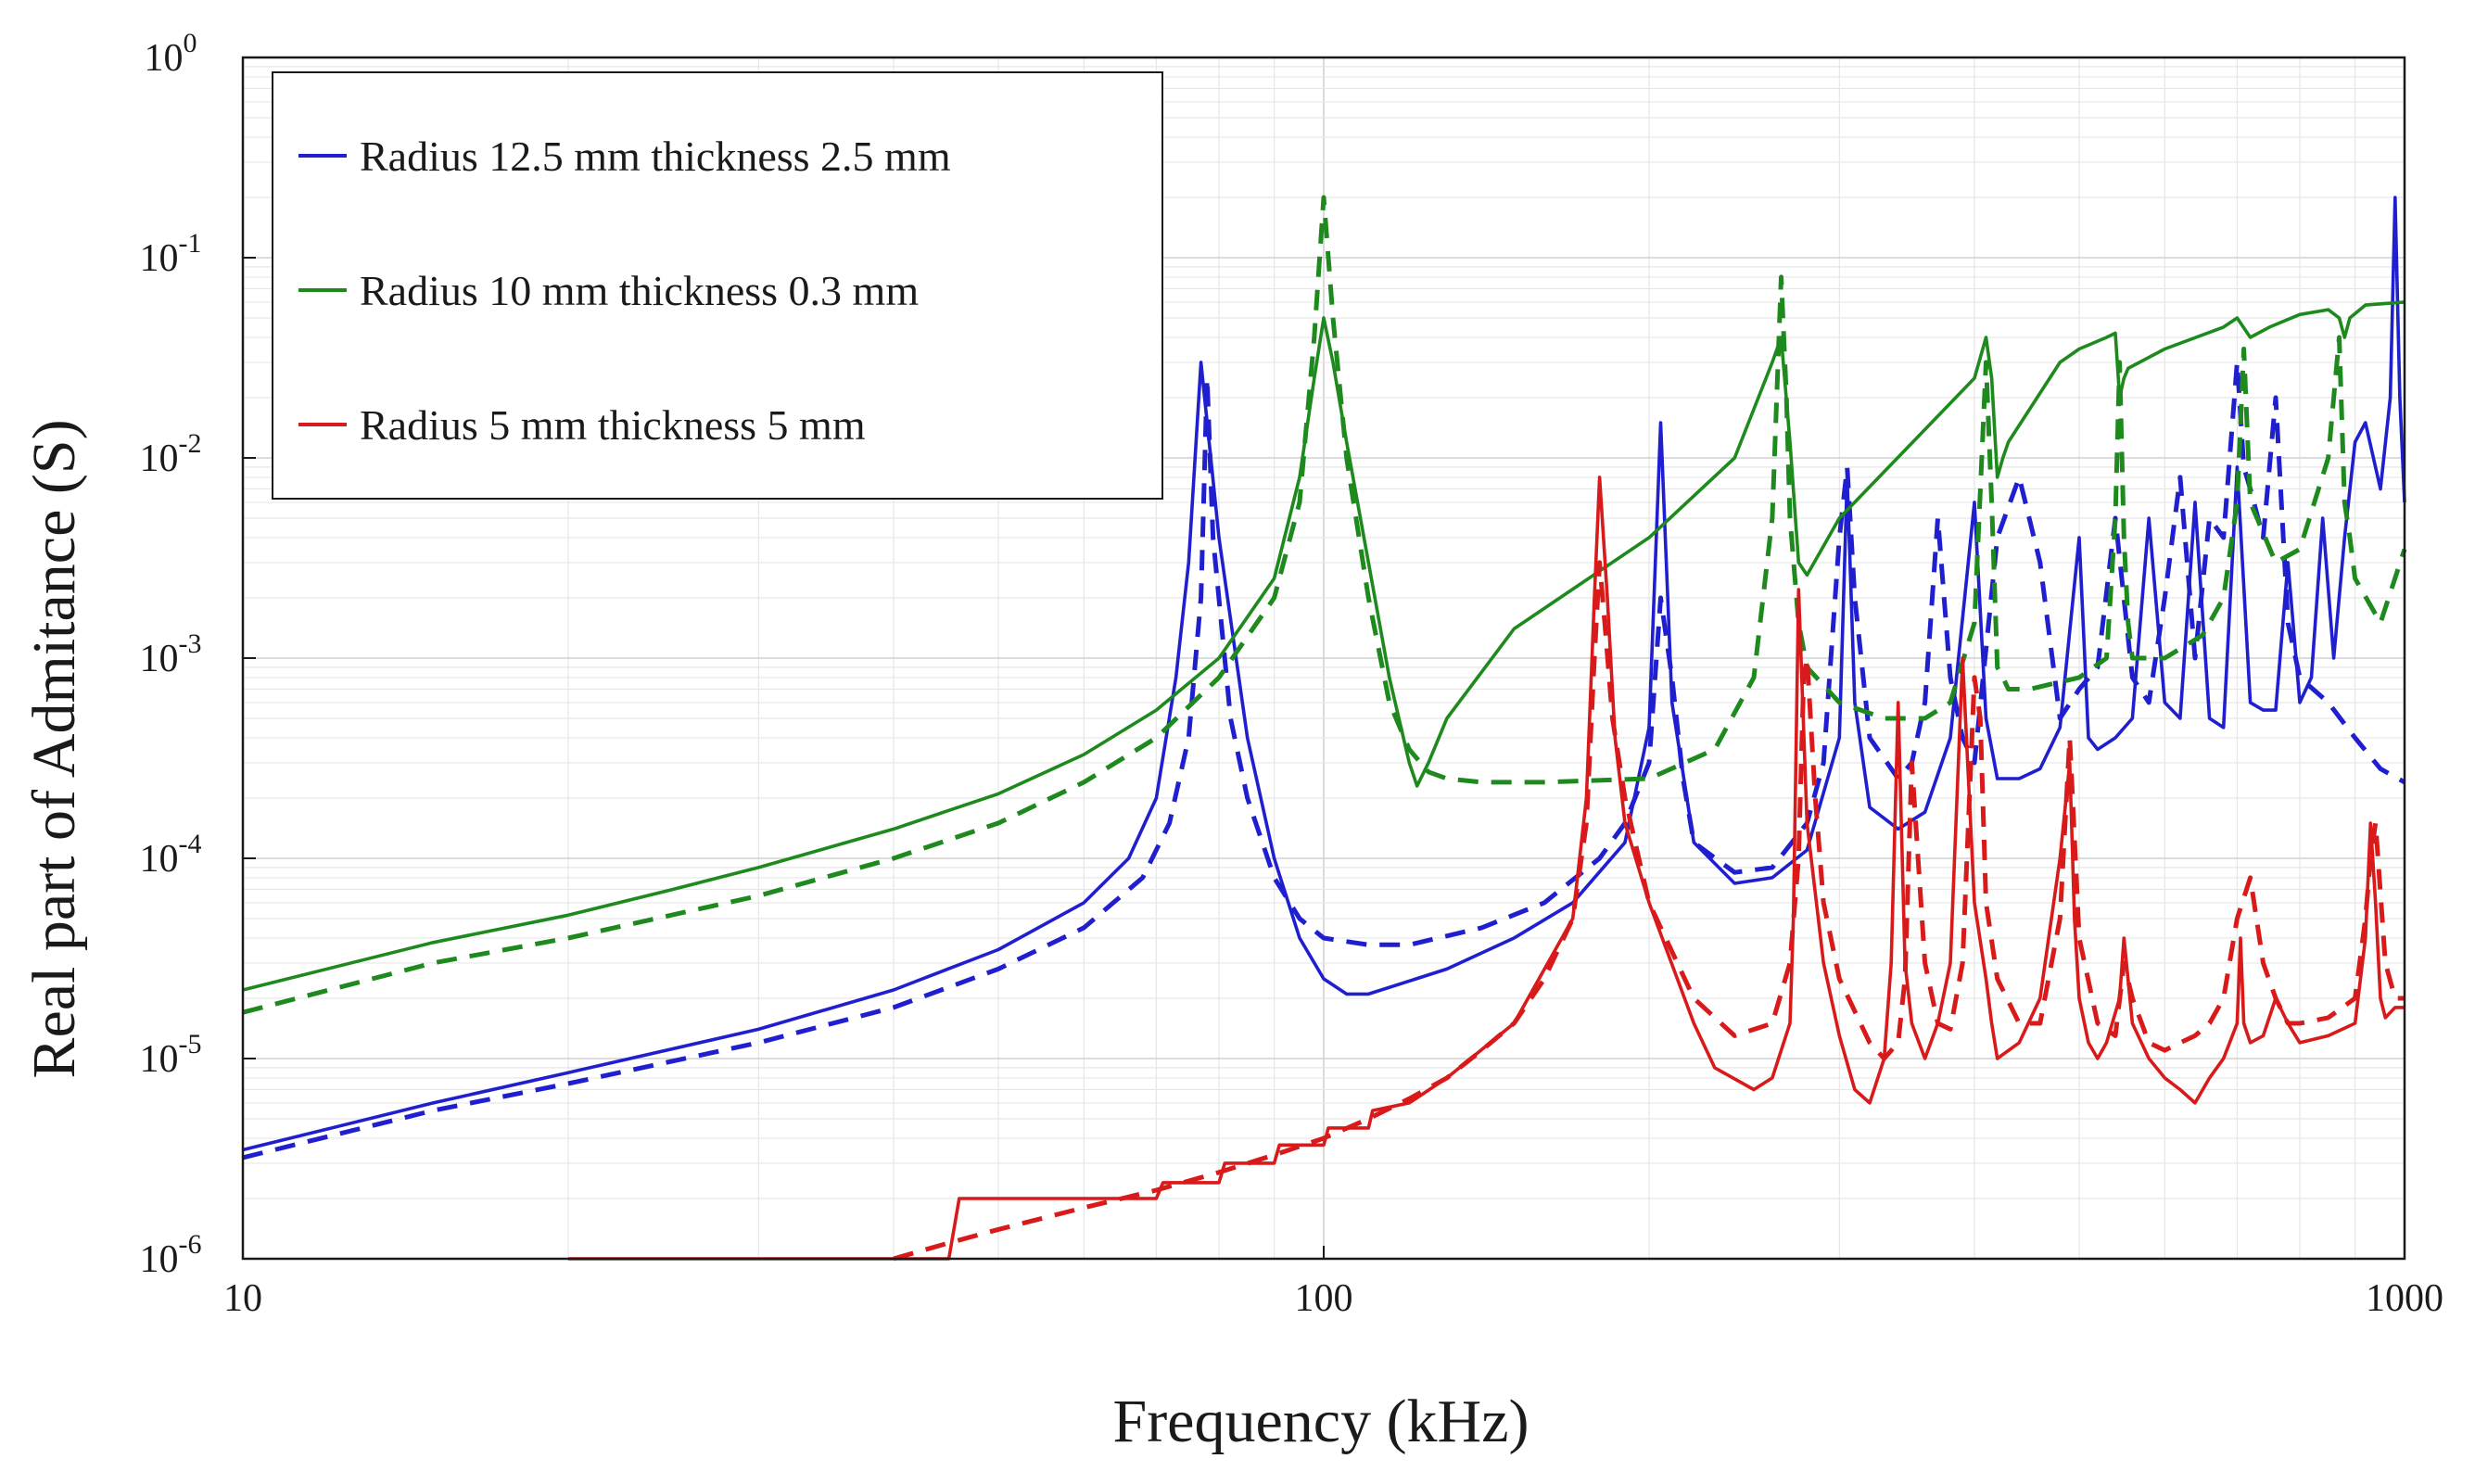 Image resolution: width=2475 pixels, height=1484 pixels. Describe the element at coordinates (613, 425) in the screenshot. I see `legend-label-radius-5: Radius 5 mm thickness 5 mm` at that location.